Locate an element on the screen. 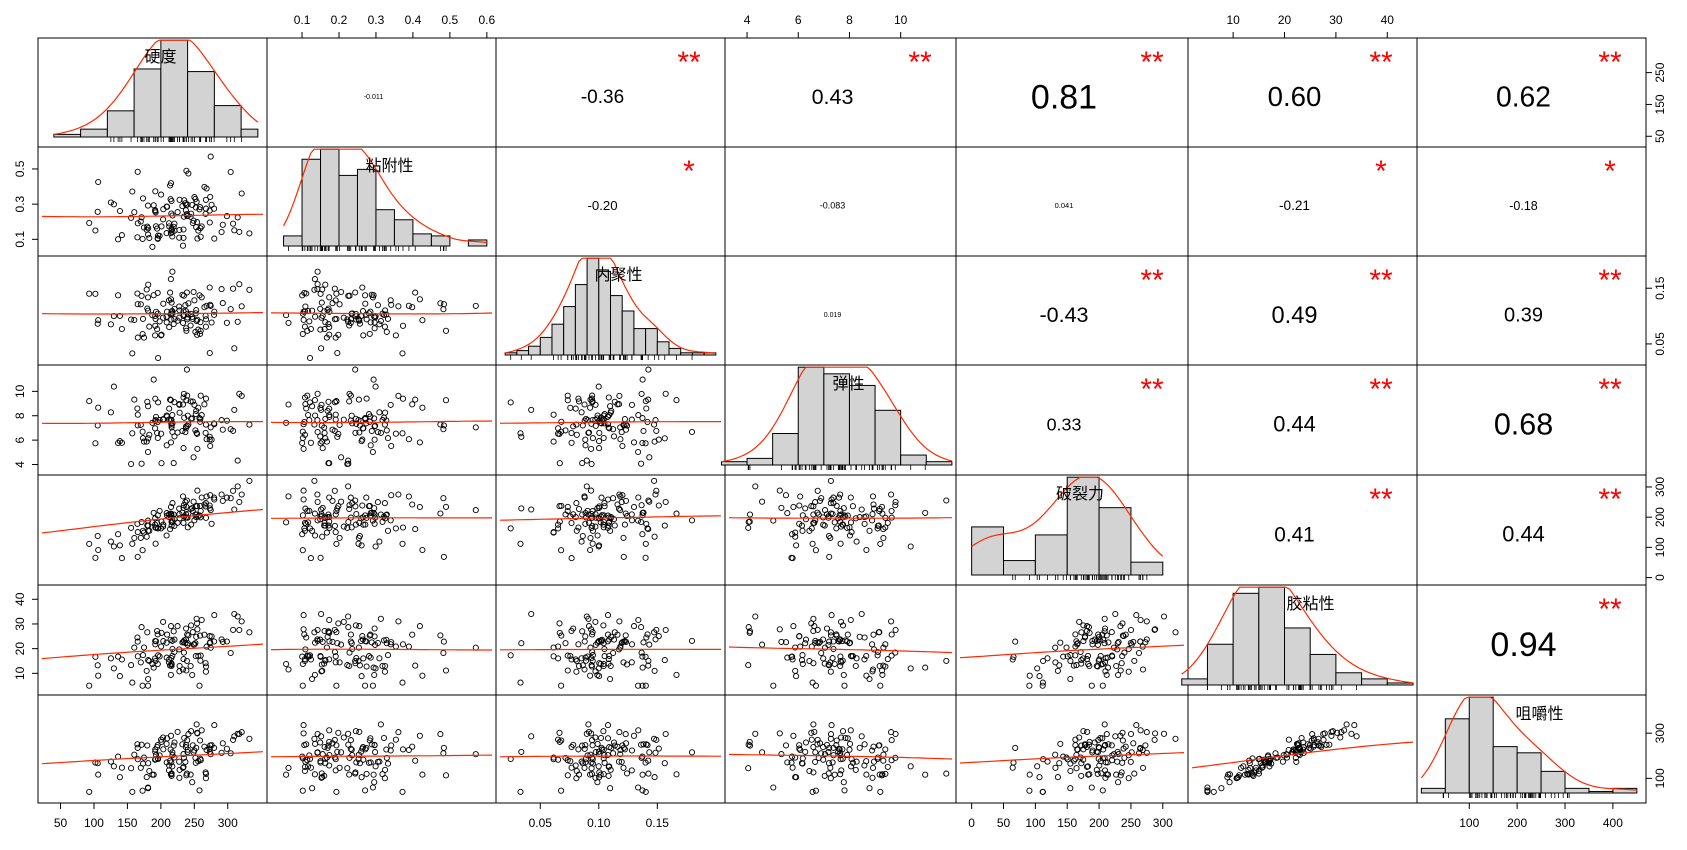  panel-frame is located at coordinates (610, 420).